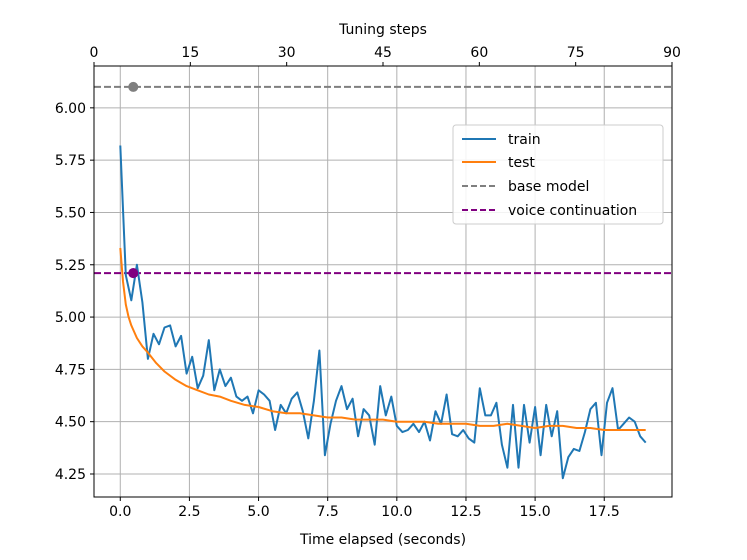 Image resolution: width=747 pixels, height=560 pixels. I want to click on legend-voice-continuation-label: voice continuation, so click(572, 211).